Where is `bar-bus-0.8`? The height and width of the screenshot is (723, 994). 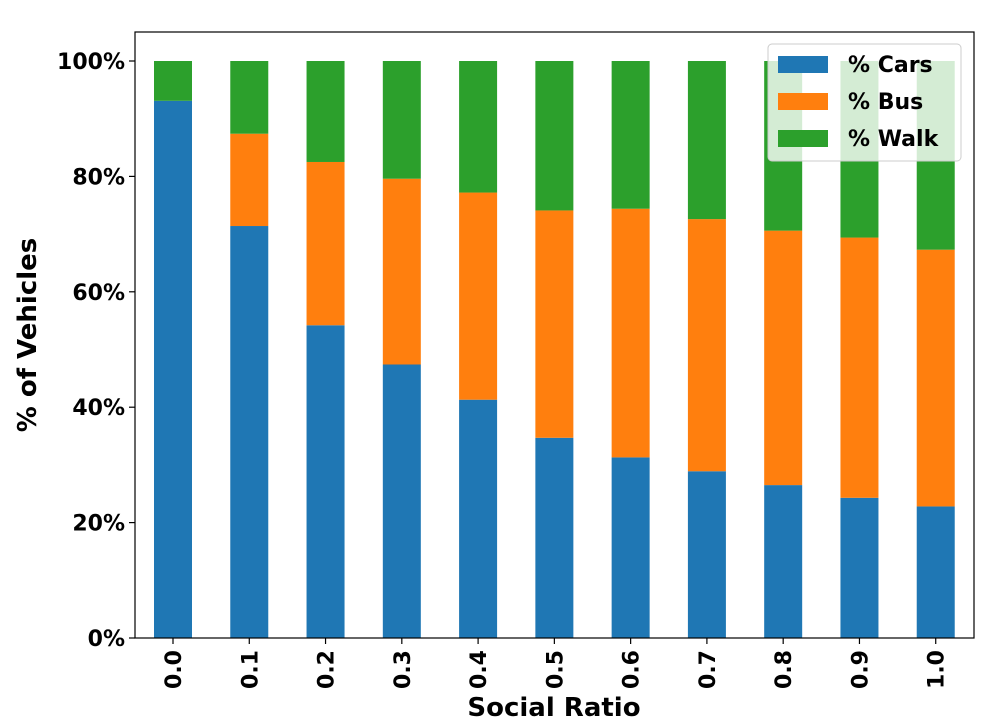 bar-bus-0.8 is located at coordinates (783, 358).